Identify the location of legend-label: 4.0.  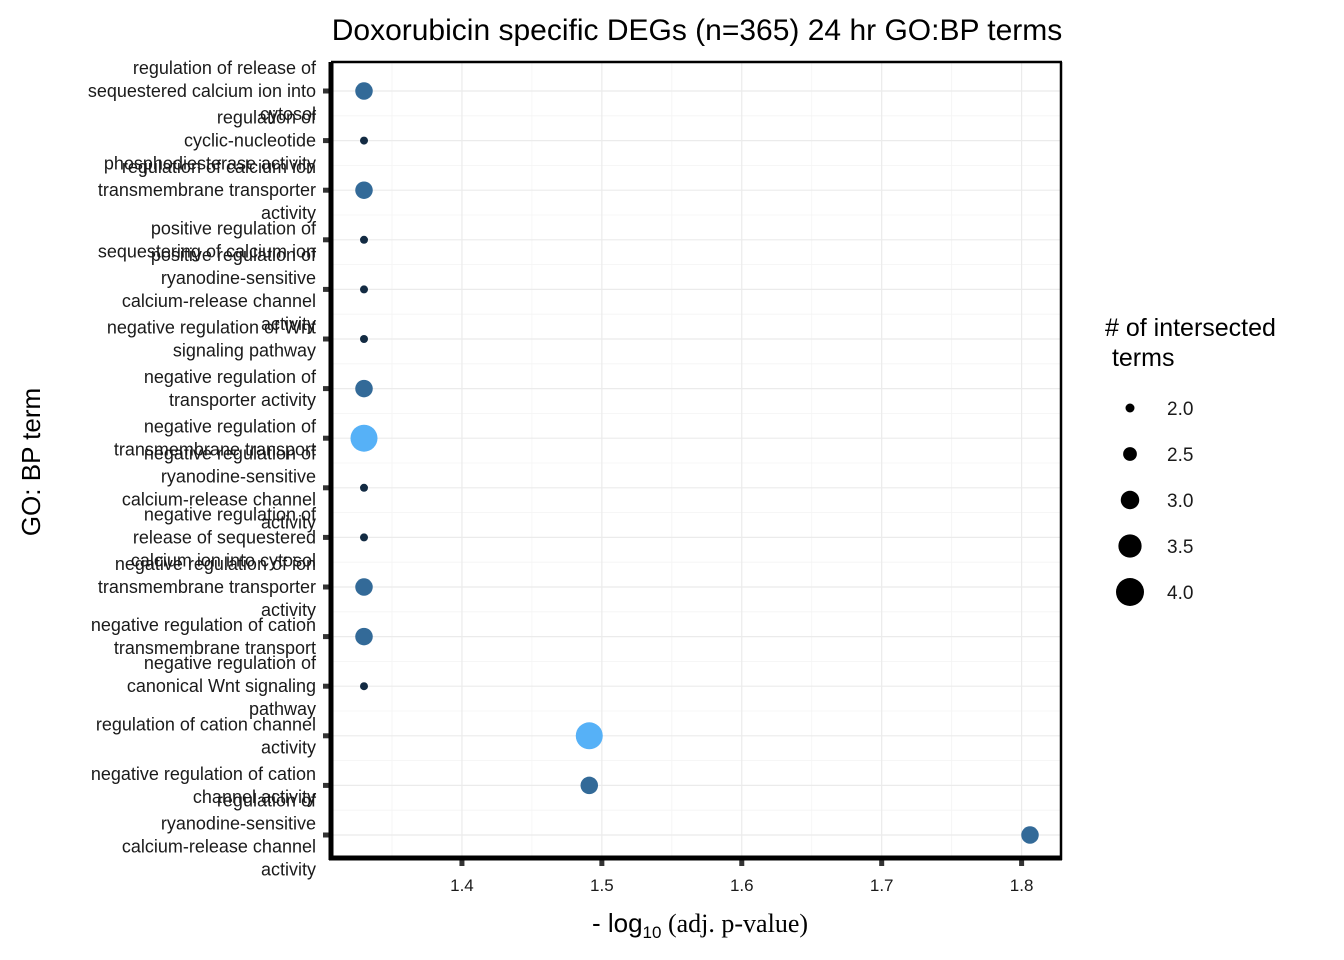
(1180, 593).